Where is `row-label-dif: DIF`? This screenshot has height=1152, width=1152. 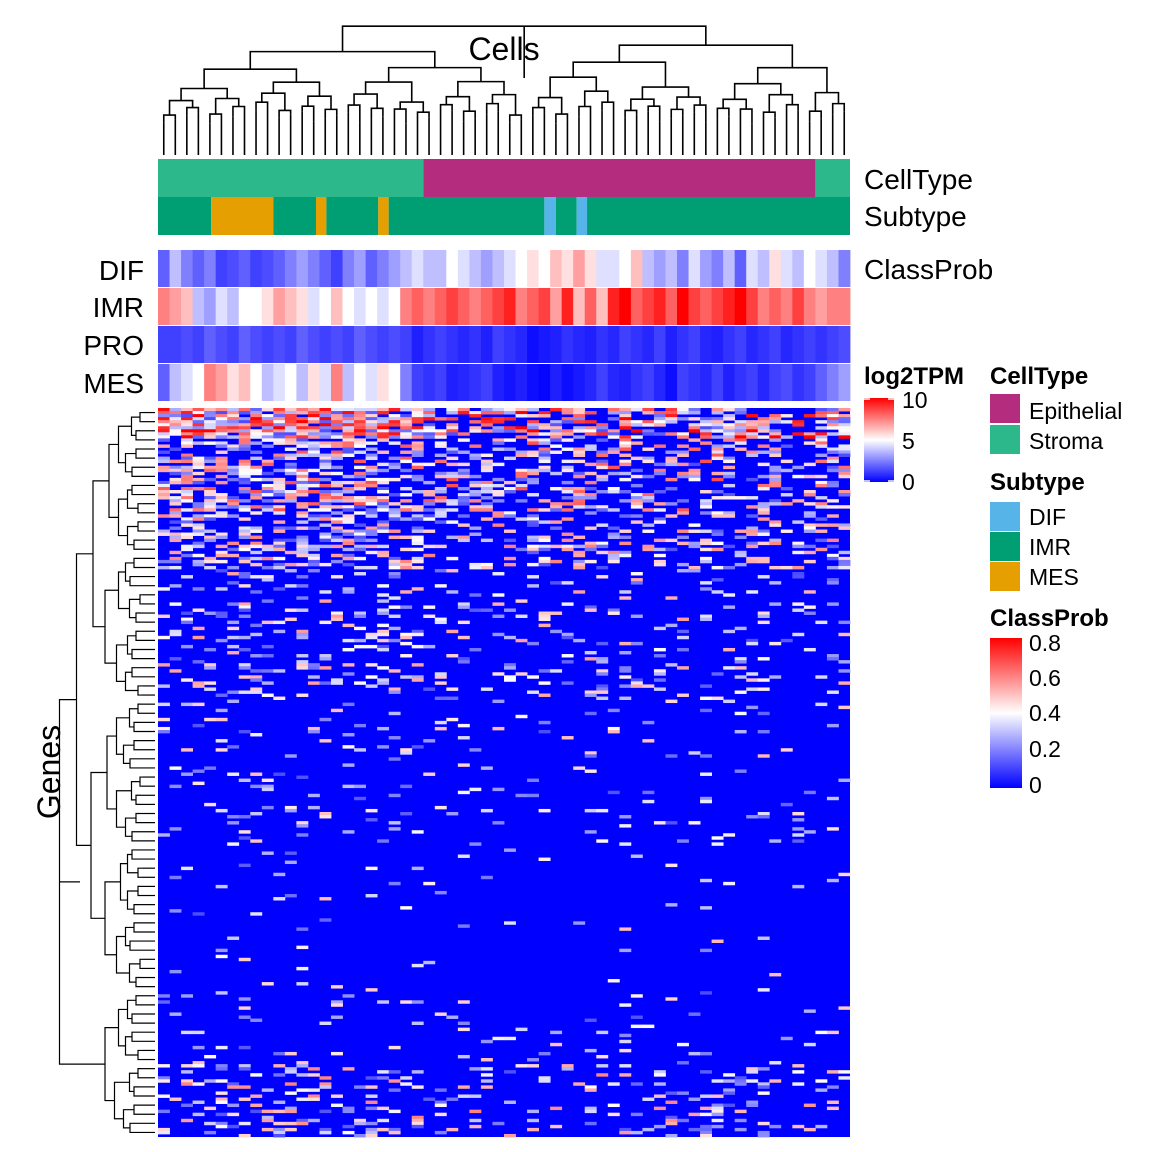
row-label-dif: DIF is located at coordinates (121, 270).